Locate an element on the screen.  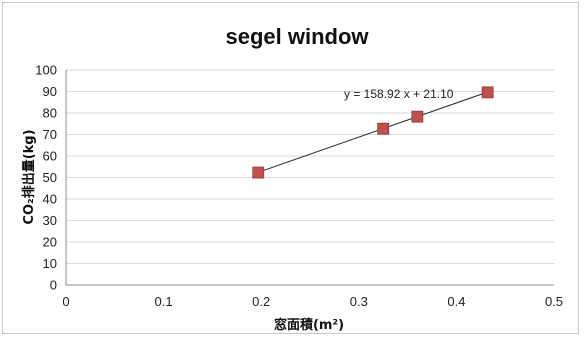
y-tick-label-60: 60 is located at coordinates (50, 156).